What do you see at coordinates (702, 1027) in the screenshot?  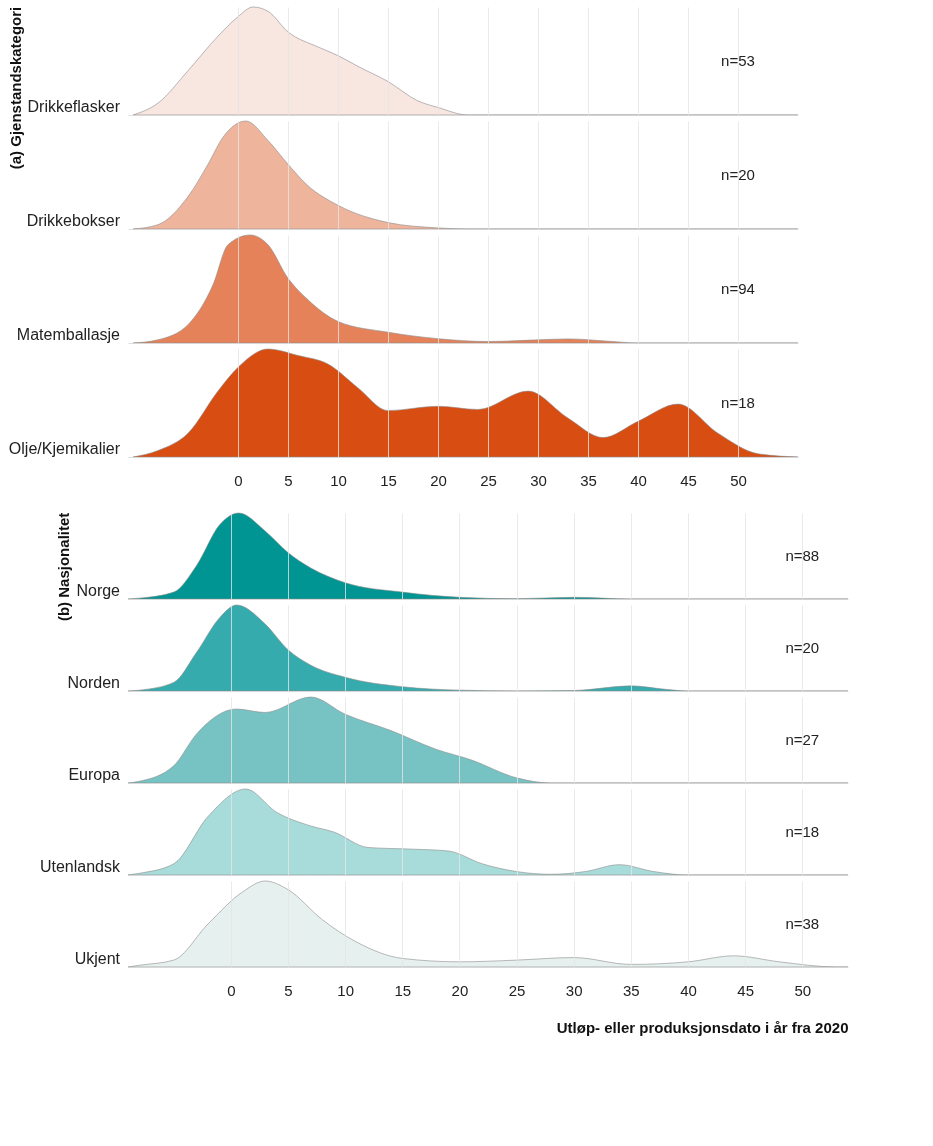 I see `x-axis-title: Utløp- eller produksjonsdato i år fra 2020` at bounding box center [702, 1027].